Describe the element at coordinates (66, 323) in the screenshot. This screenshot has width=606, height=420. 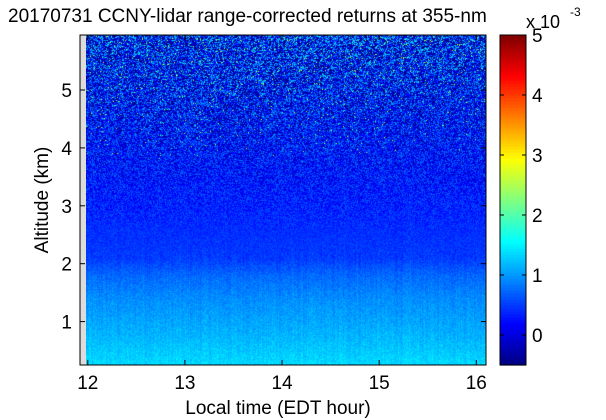
I see `y-tick-label: 1` at that location.